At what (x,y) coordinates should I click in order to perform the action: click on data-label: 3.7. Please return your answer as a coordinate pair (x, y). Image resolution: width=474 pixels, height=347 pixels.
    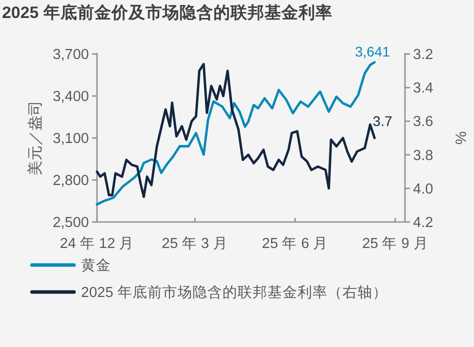
    Looking at the image, I should click on (382, 121).